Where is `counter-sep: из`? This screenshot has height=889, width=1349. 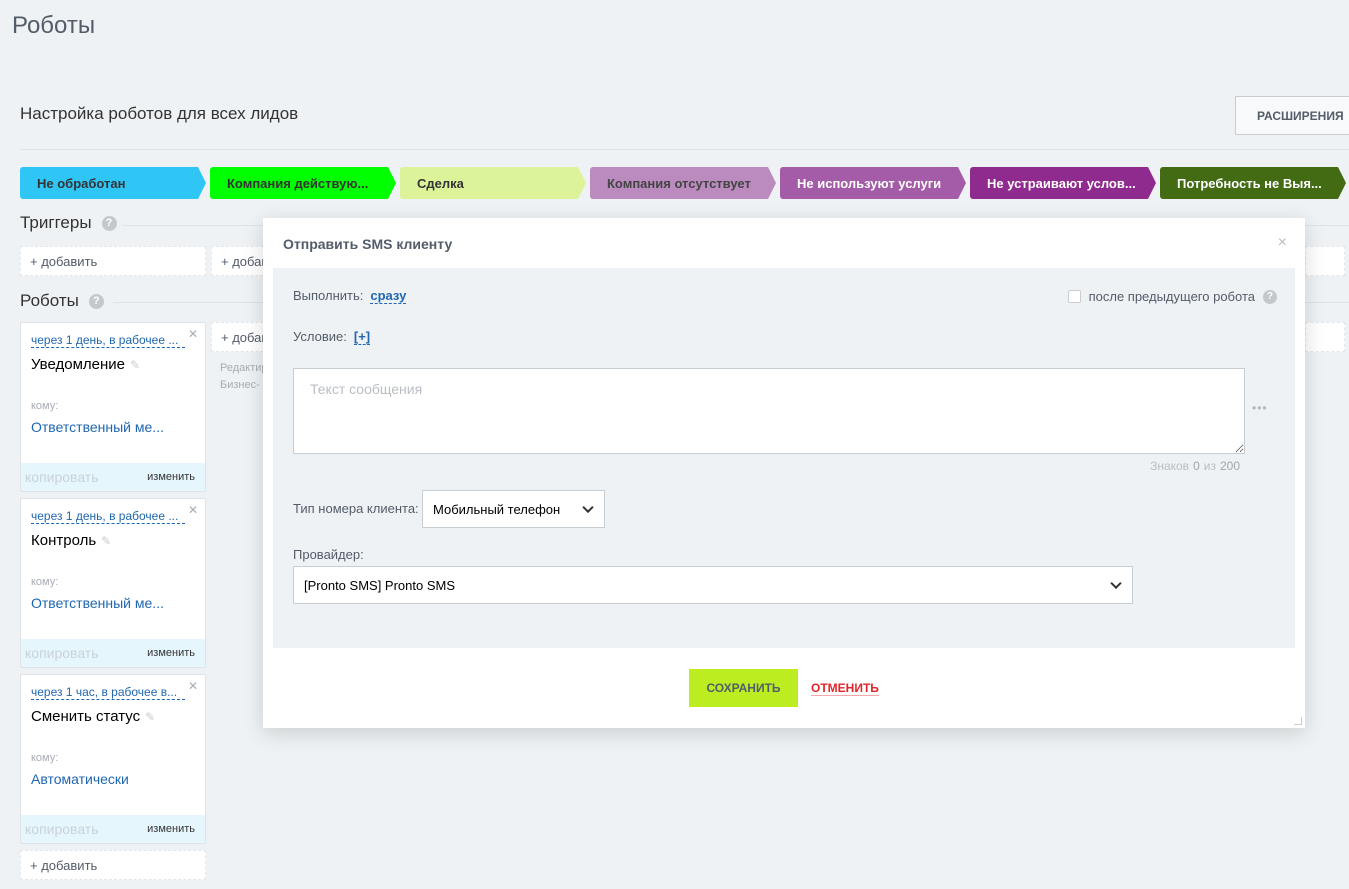
counter-sep: из is located at coordinates (1209, 466).